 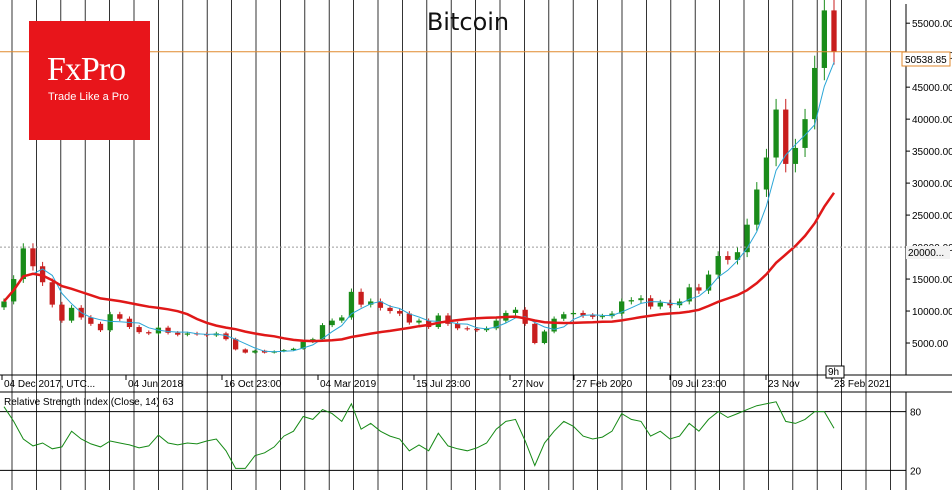 What do you see at coordinates (932, 24) in the screenshot?
I see `price-tick-label: 55000.00` at bounding box center [932, 24].